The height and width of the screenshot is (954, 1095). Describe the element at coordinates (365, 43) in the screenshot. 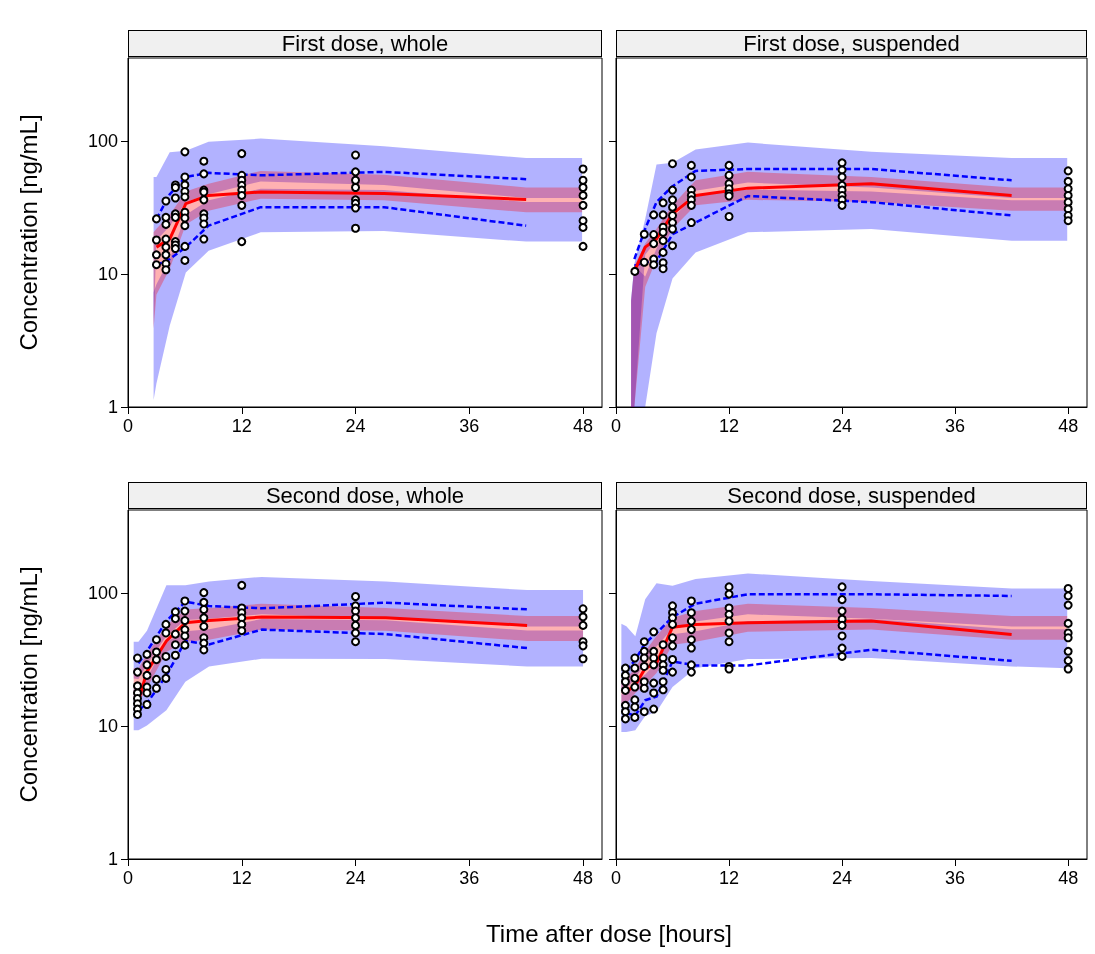

I see `chart-title: First dose, whole` at that location.